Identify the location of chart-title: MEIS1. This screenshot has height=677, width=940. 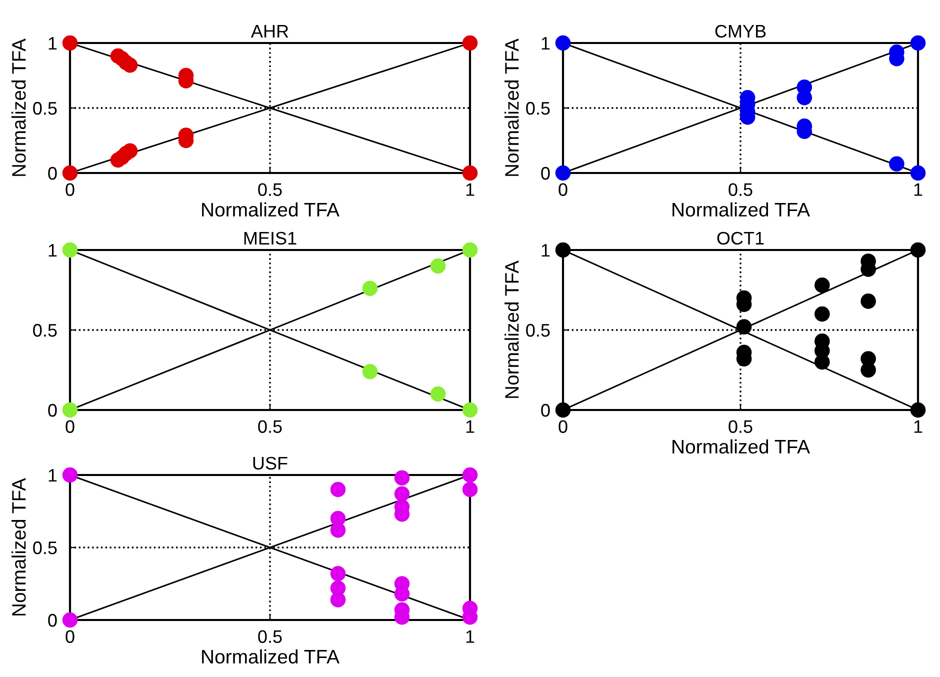
(270, 238).